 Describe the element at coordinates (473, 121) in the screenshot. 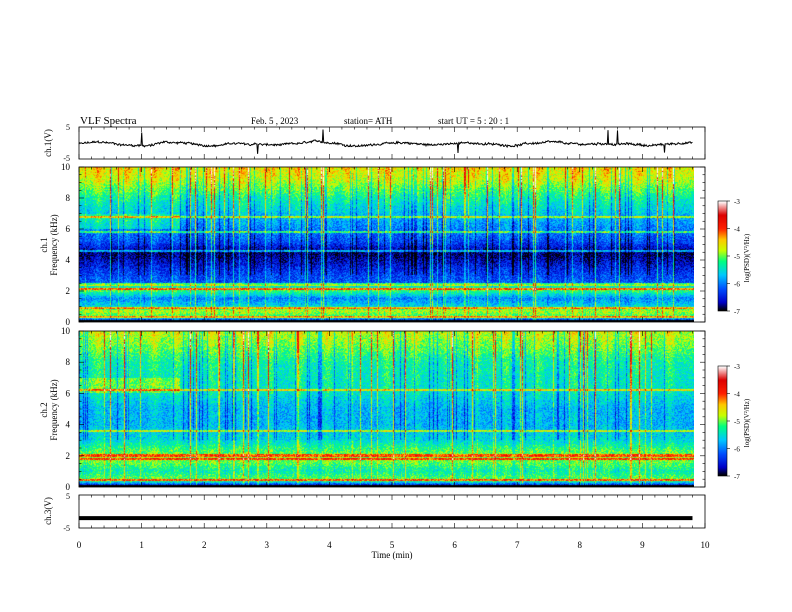

I see `start-time-label: start UT = 5 : 20 : 1` at that location.